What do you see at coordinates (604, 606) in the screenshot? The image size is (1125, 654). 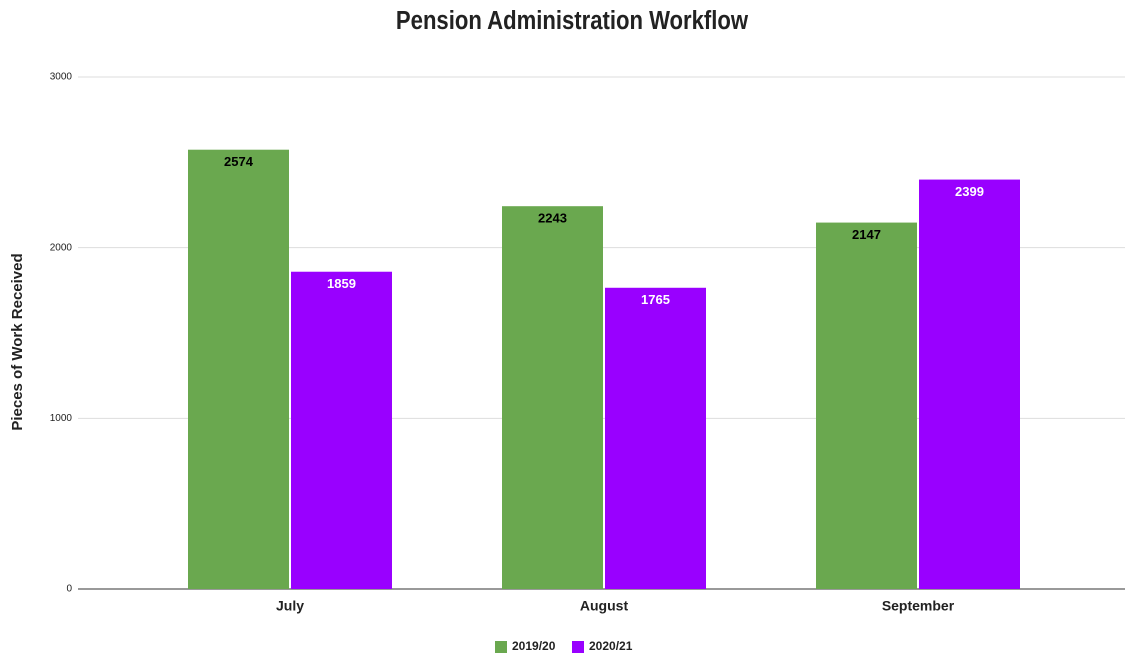 I see `x-tick-label: August` at bounding box center [604, 606].